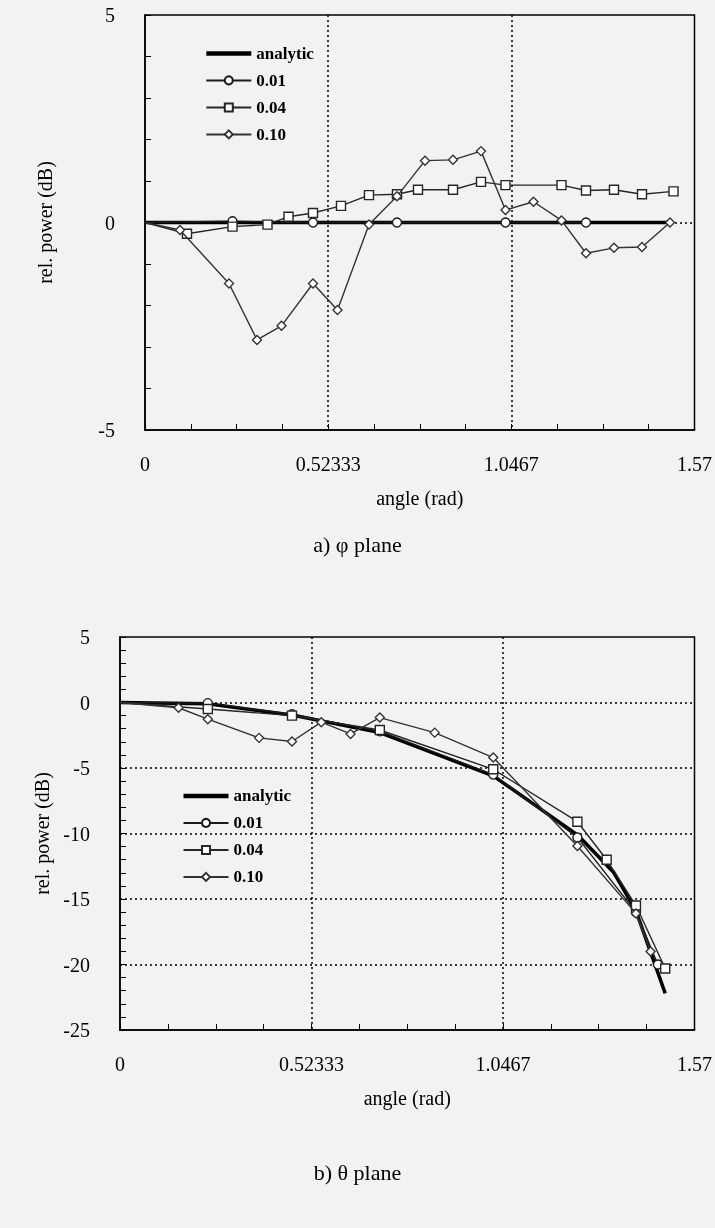 This screenshot has width=715, height=1228. What do you see at coordinates (76, 833) in the screenshot?
I see `y-tick-label: -10` at bounding box center [76, 833].